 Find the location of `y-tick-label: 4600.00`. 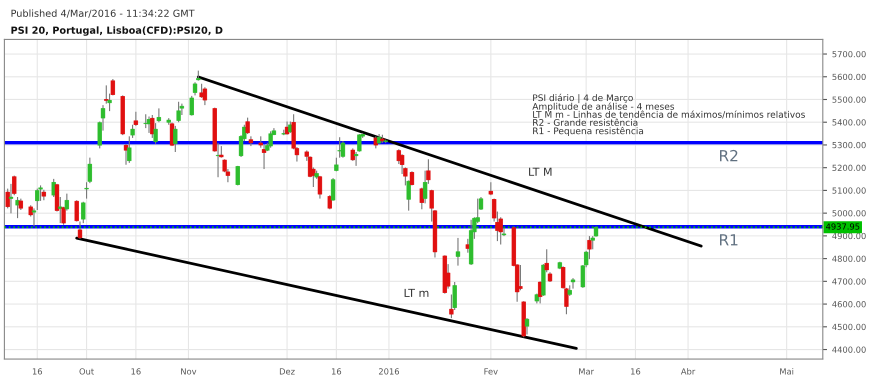

y-tick-label: 4600.00 is located at coordinates (849, 304).